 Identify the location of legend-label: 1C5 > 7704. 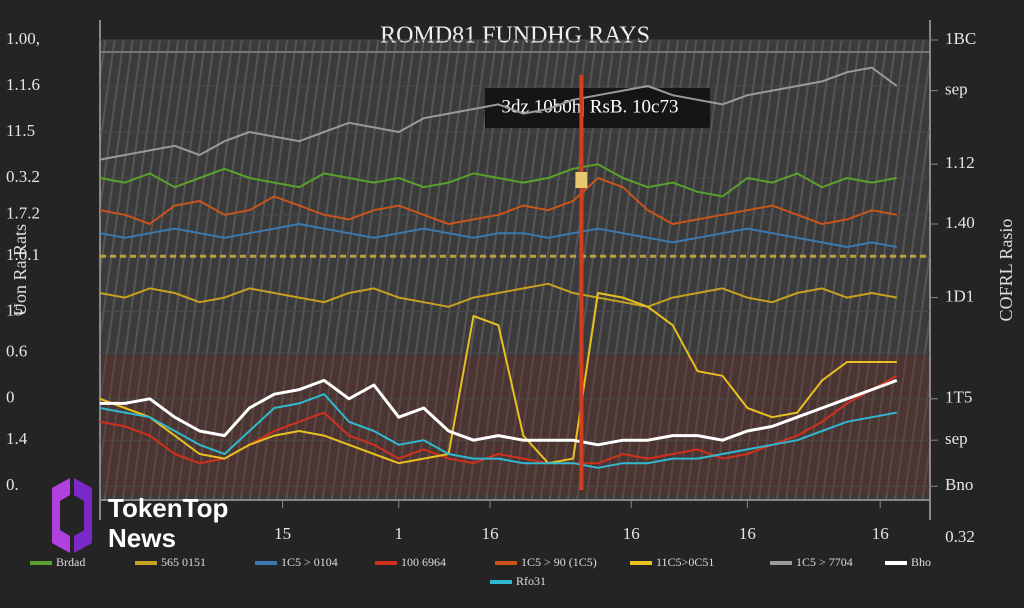
(824, 562).